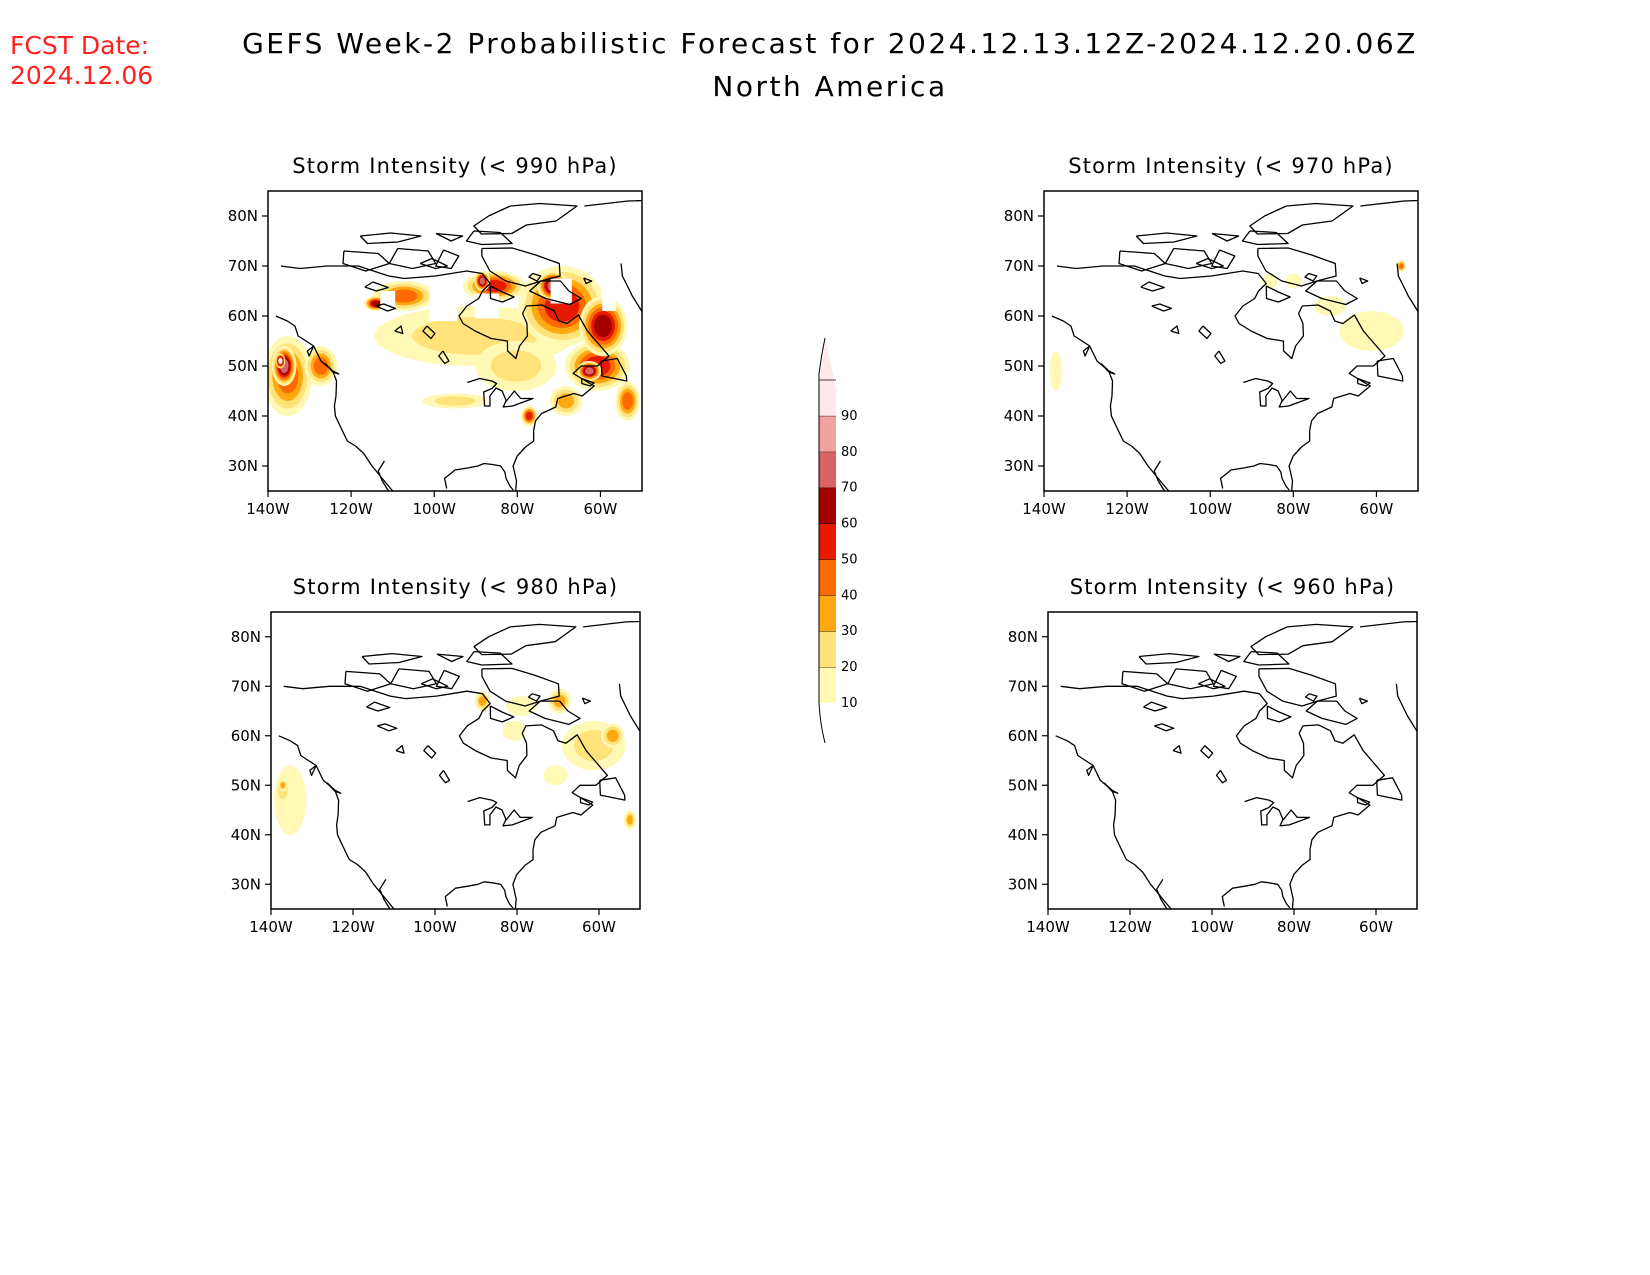 The height and width of the screenshot is (1275, 1650). What do you see at coordinates (849, 559) in the screenshot?
I see `colorbar-label: 50` at bounding box center [849, 559].